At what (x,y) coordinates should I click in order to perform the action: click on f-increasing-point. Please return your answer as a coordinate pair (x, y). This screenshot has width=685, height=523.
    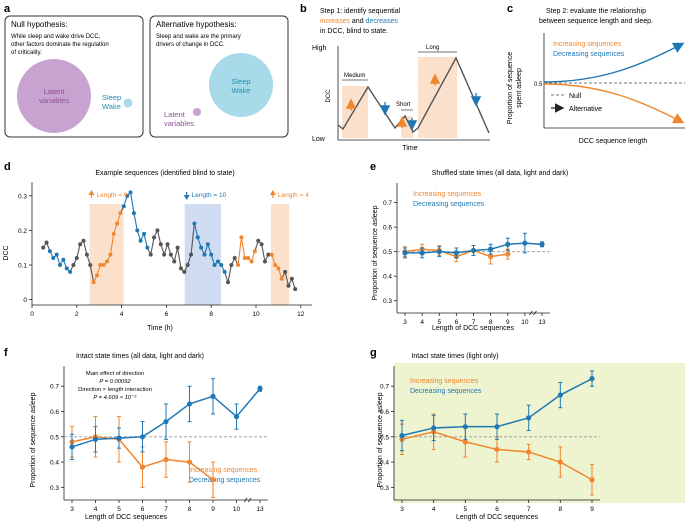
    Looking at the image, I should click on (213, 480).